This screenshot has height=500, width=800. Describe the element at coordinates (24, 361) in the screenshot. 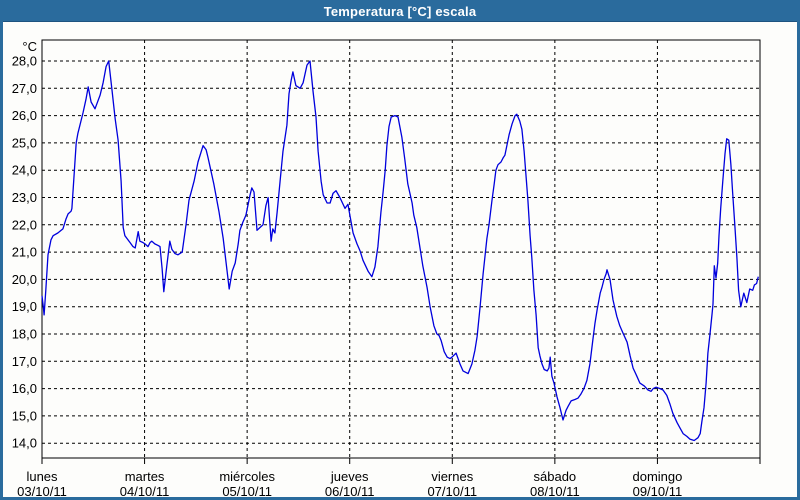

I see `y-tick-label: 17,0` at that location.